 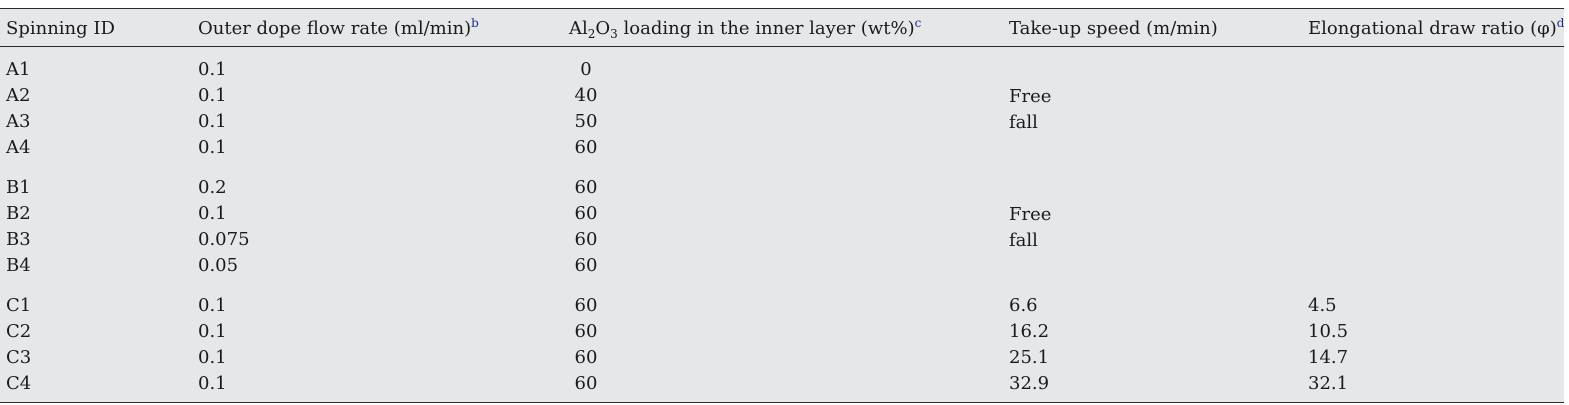 What do you see at coordinates (1560, 23) in the screenshot?
I see `footnote-d: d` at bounding box center [1560, 23].